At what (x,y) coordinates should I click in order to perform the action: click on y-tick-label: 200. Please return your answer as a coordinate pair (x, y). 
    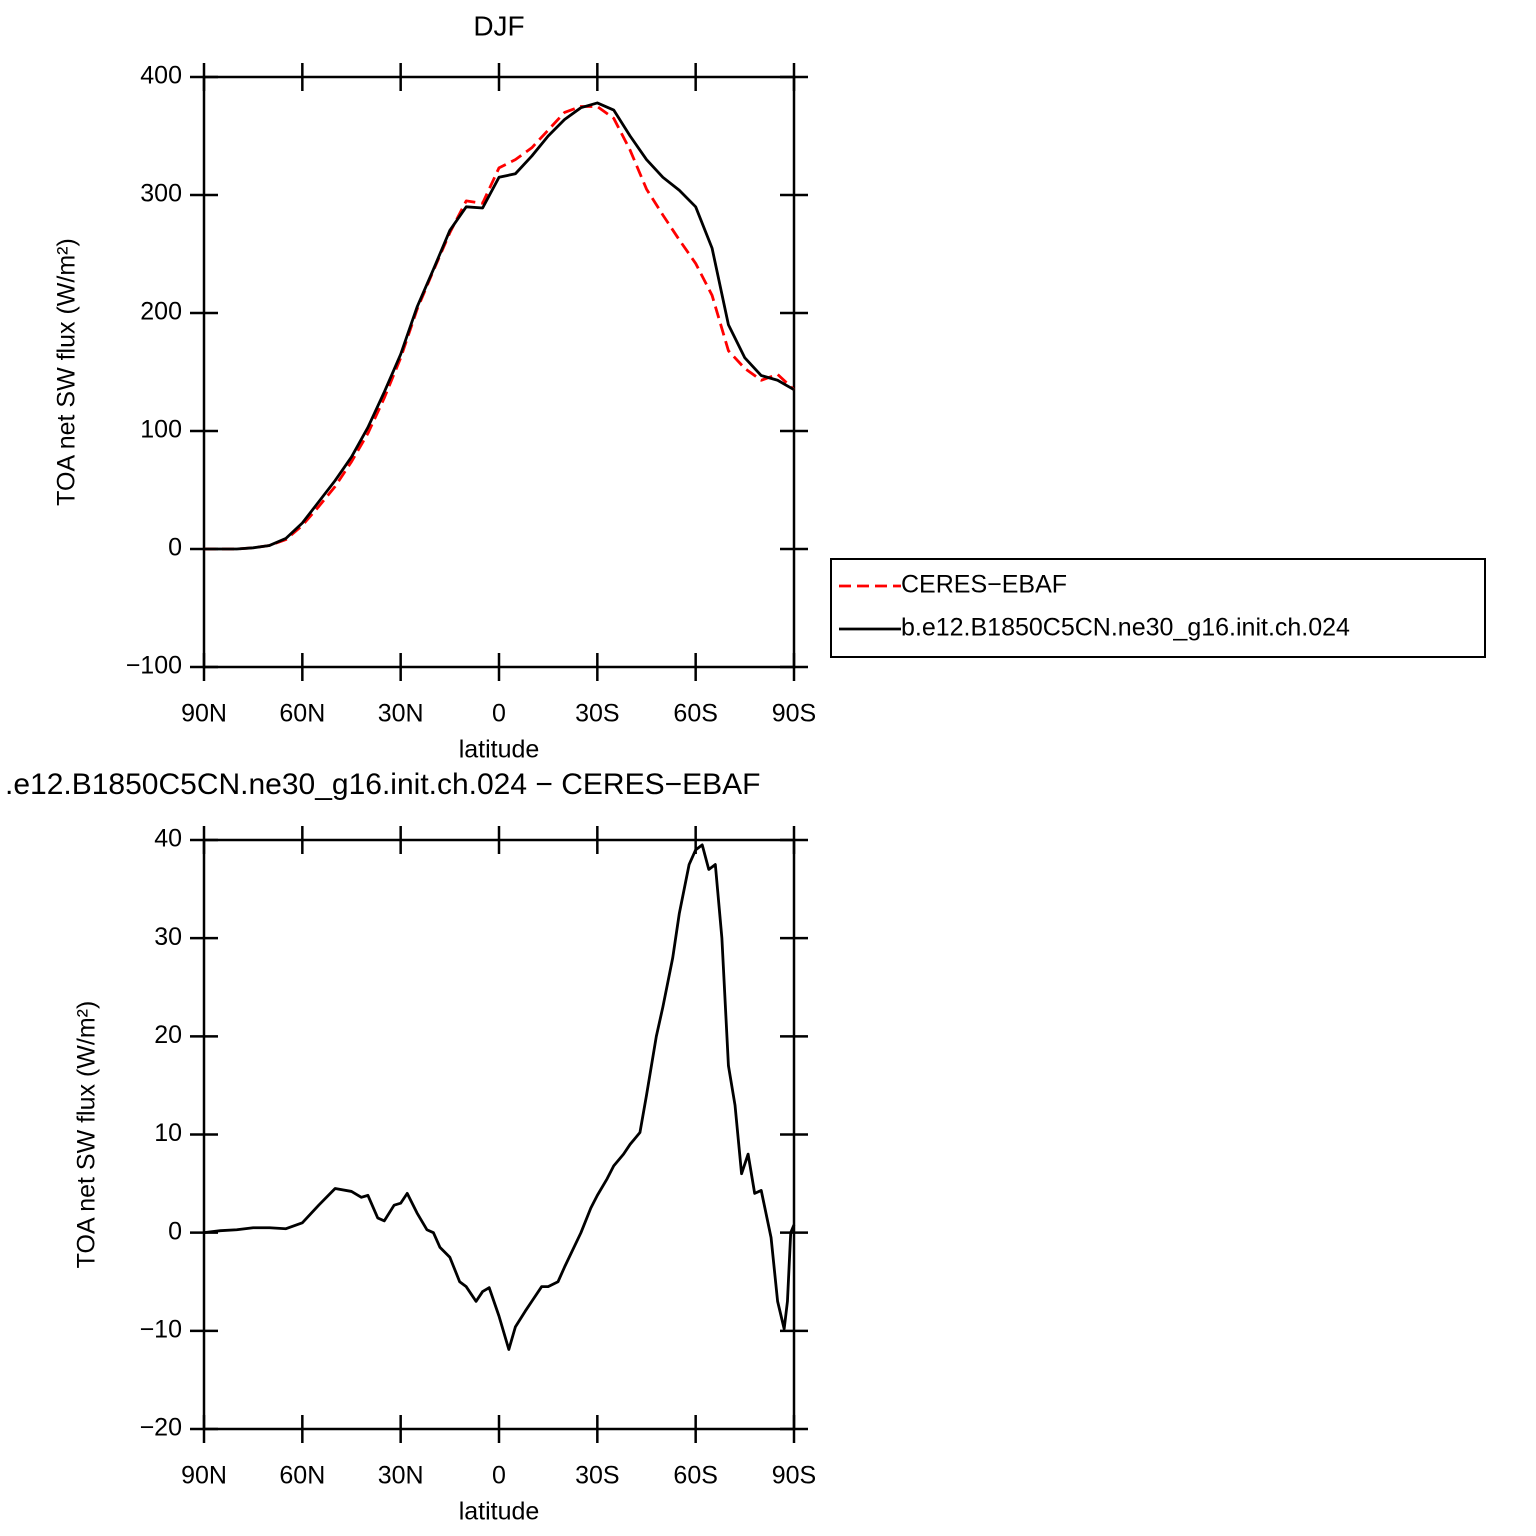
    Looking at the image, I should click on (161, 312).